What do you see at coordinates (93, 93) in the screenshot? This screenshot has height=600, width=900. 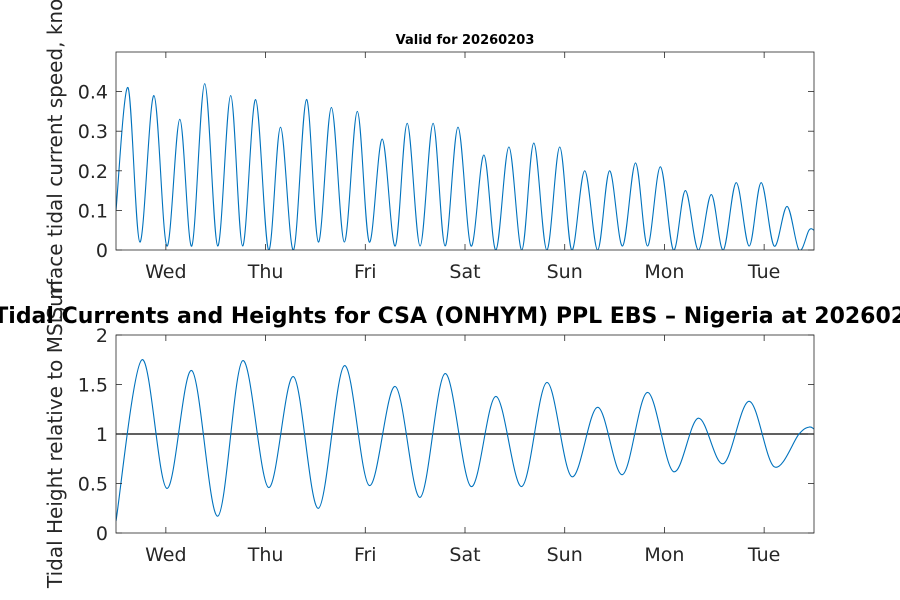 I see `current-speed-ytick-label: 0.4` at bounding box center [93, 93].